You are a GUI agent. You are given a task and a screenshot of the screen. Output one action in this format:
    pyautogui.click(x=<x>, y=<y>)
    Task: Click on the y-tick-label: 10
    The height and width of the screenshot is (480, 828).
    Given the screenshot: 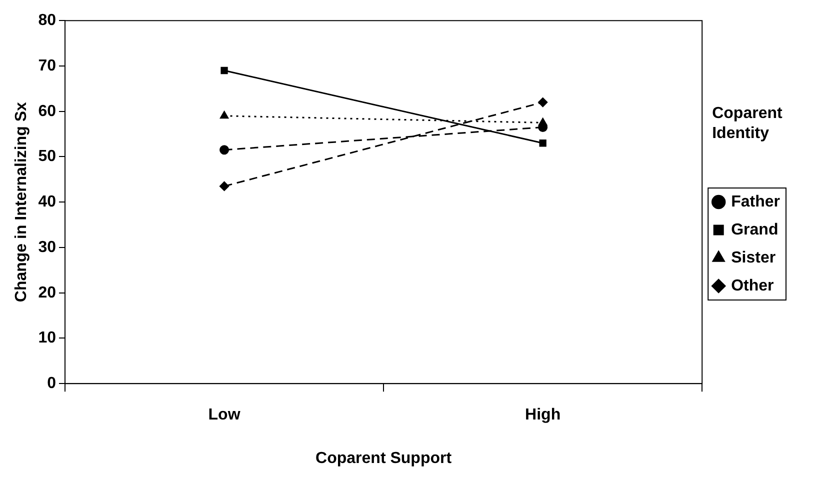 What is the action you would take?
    pyautogui.click(x=47, y=338)
    